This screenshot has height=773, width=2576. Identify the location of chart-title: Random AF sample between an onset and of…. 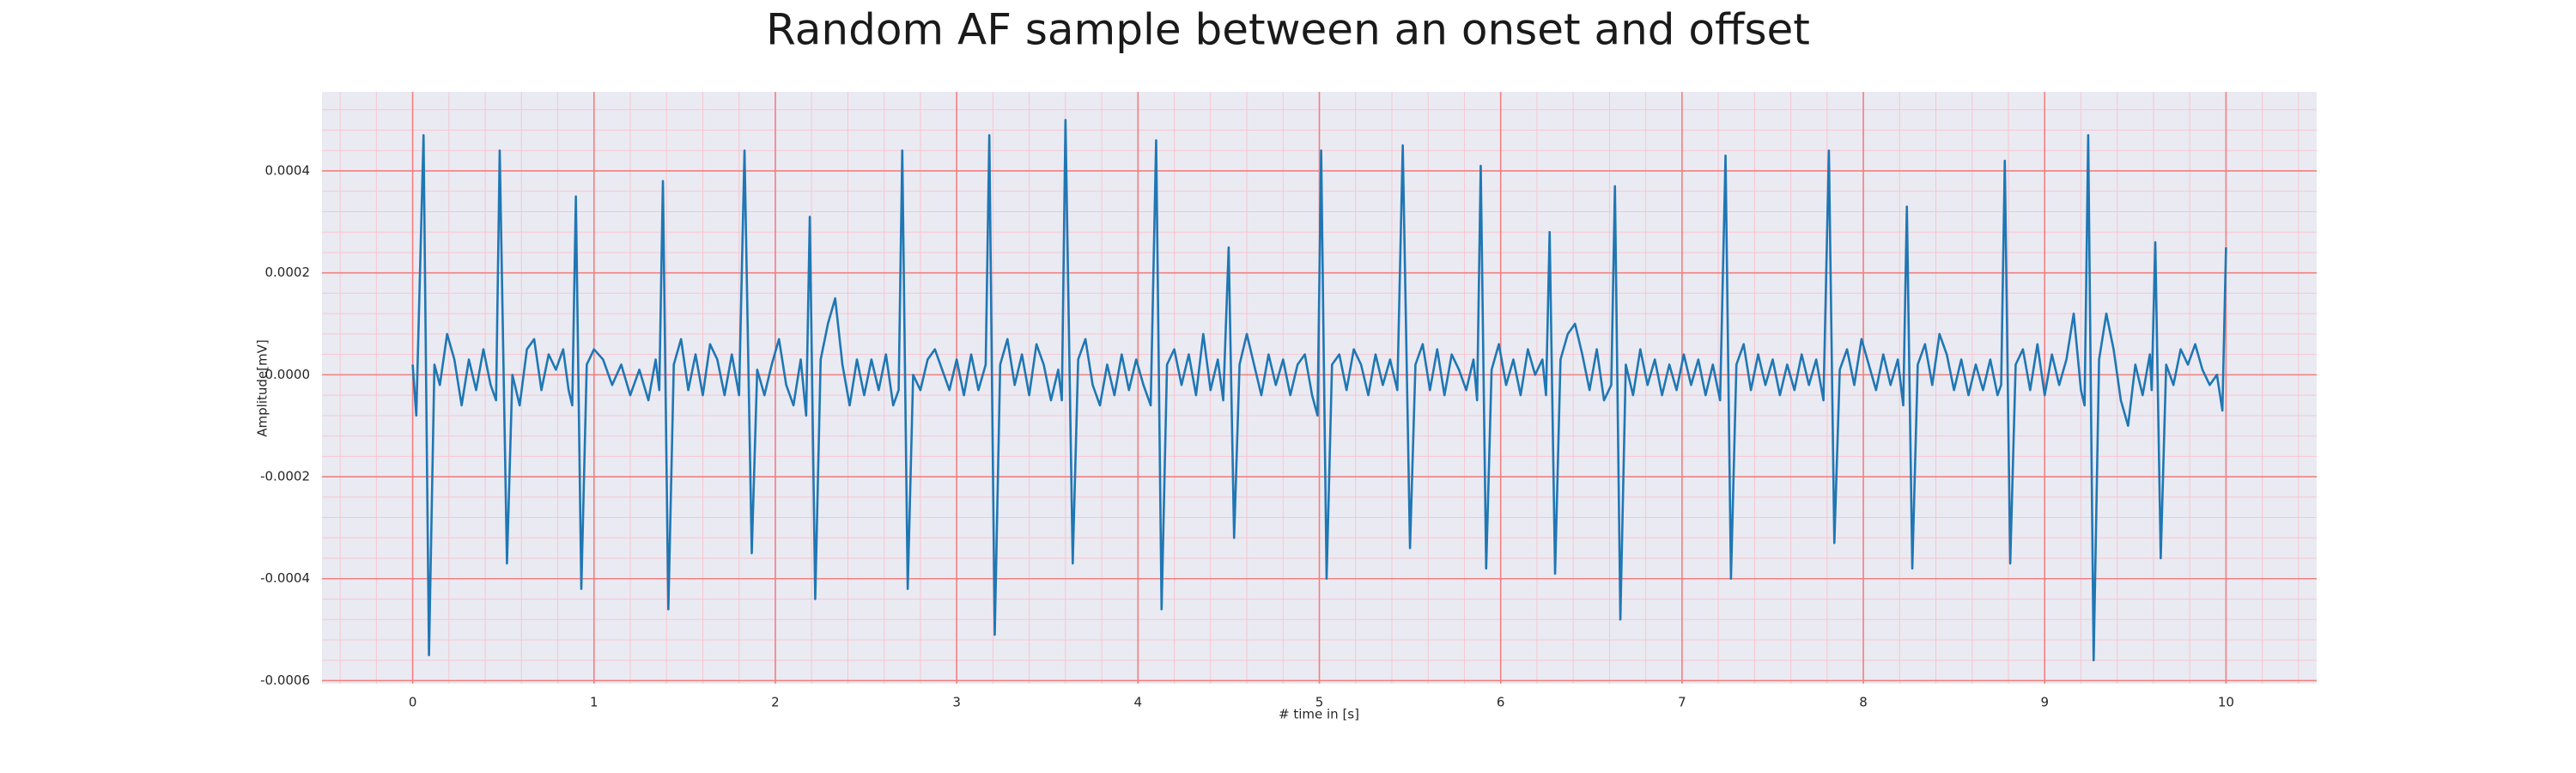
(1288, 30).